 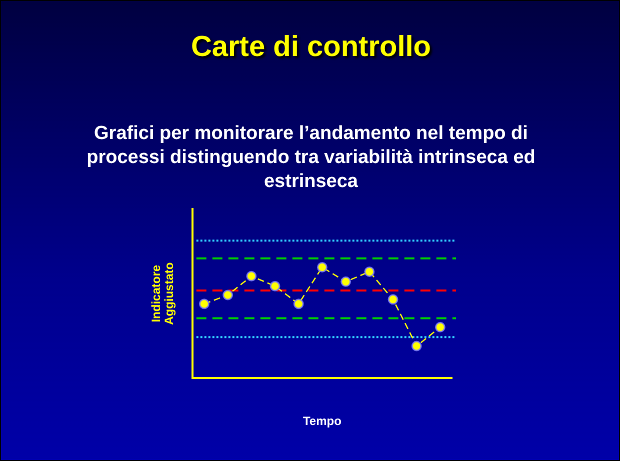 I want to click on x-axis-title: Tempo, so click(x=322, y=421).